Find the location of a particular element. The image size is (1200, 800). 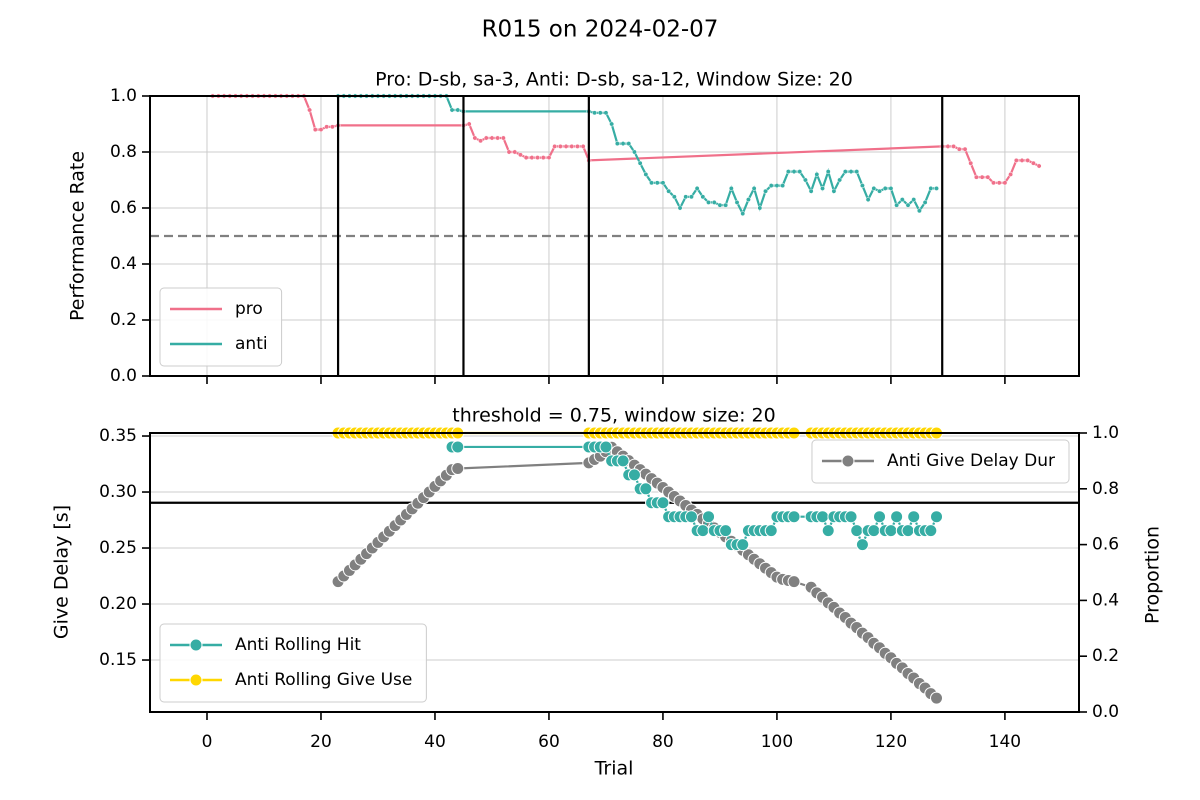

figure-title: R015 on 2024-02-07 is located at coordinates (600, 30).